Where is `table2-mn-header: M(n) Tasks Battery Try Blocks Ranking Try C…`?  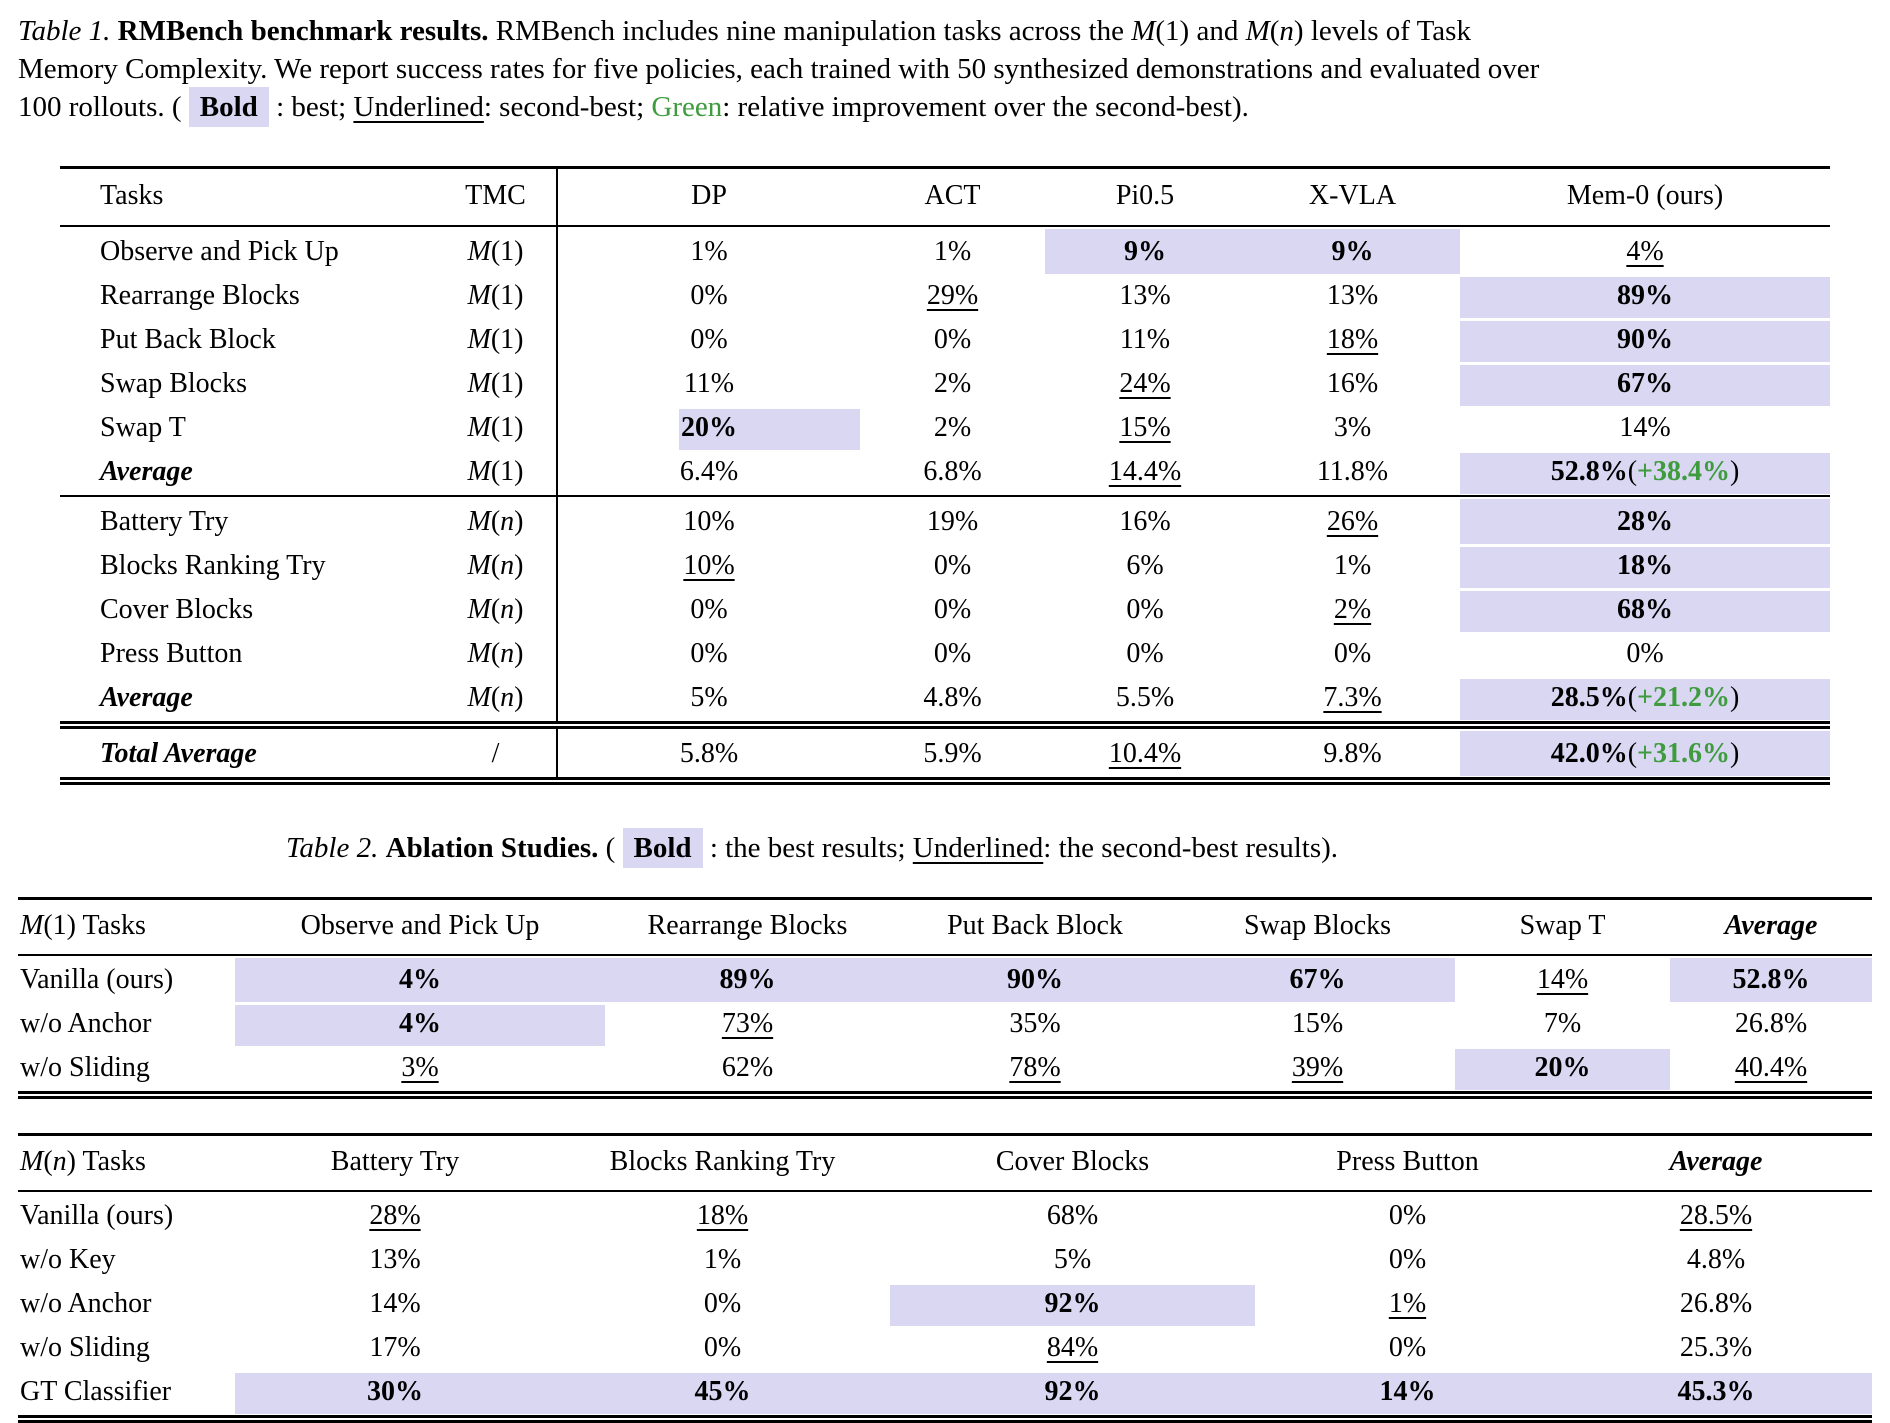 table2-mn-header: M(n) Tasks Battery Try Blocks Ranking Try C… is located at coordinates (945, 1163).